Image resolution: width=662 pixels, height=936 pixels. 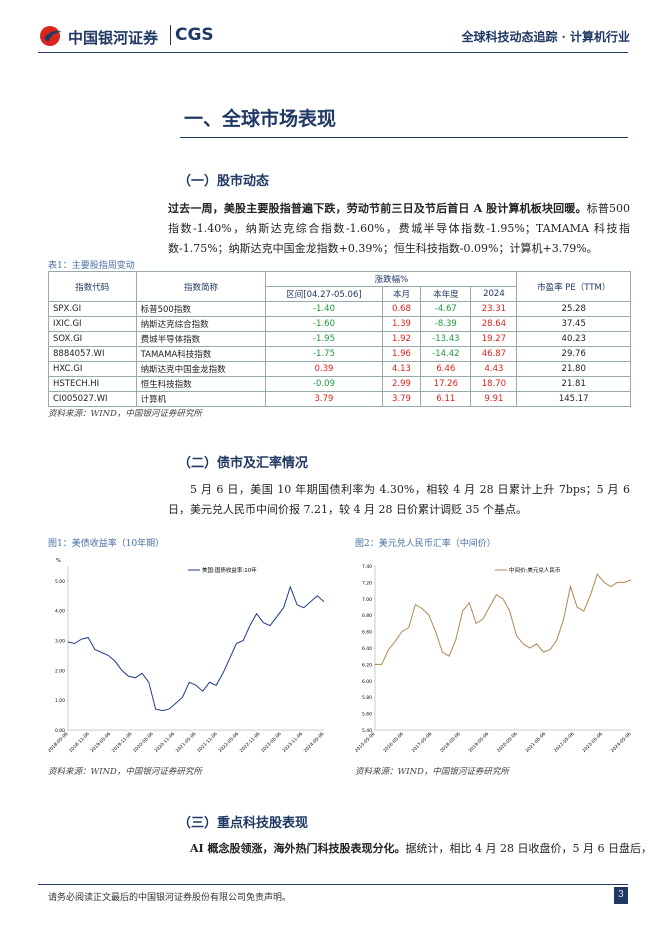 I want to click on table-cell: SPX.GI, so click(x=92, y=309).